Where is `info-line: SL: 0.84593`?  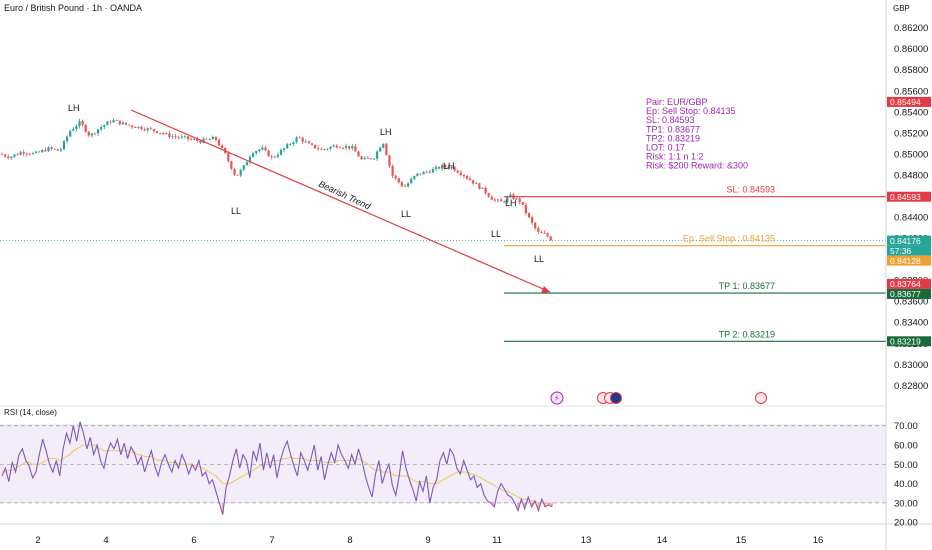
info-line: SL: 0.84593 is located at coordinates (670, 120).